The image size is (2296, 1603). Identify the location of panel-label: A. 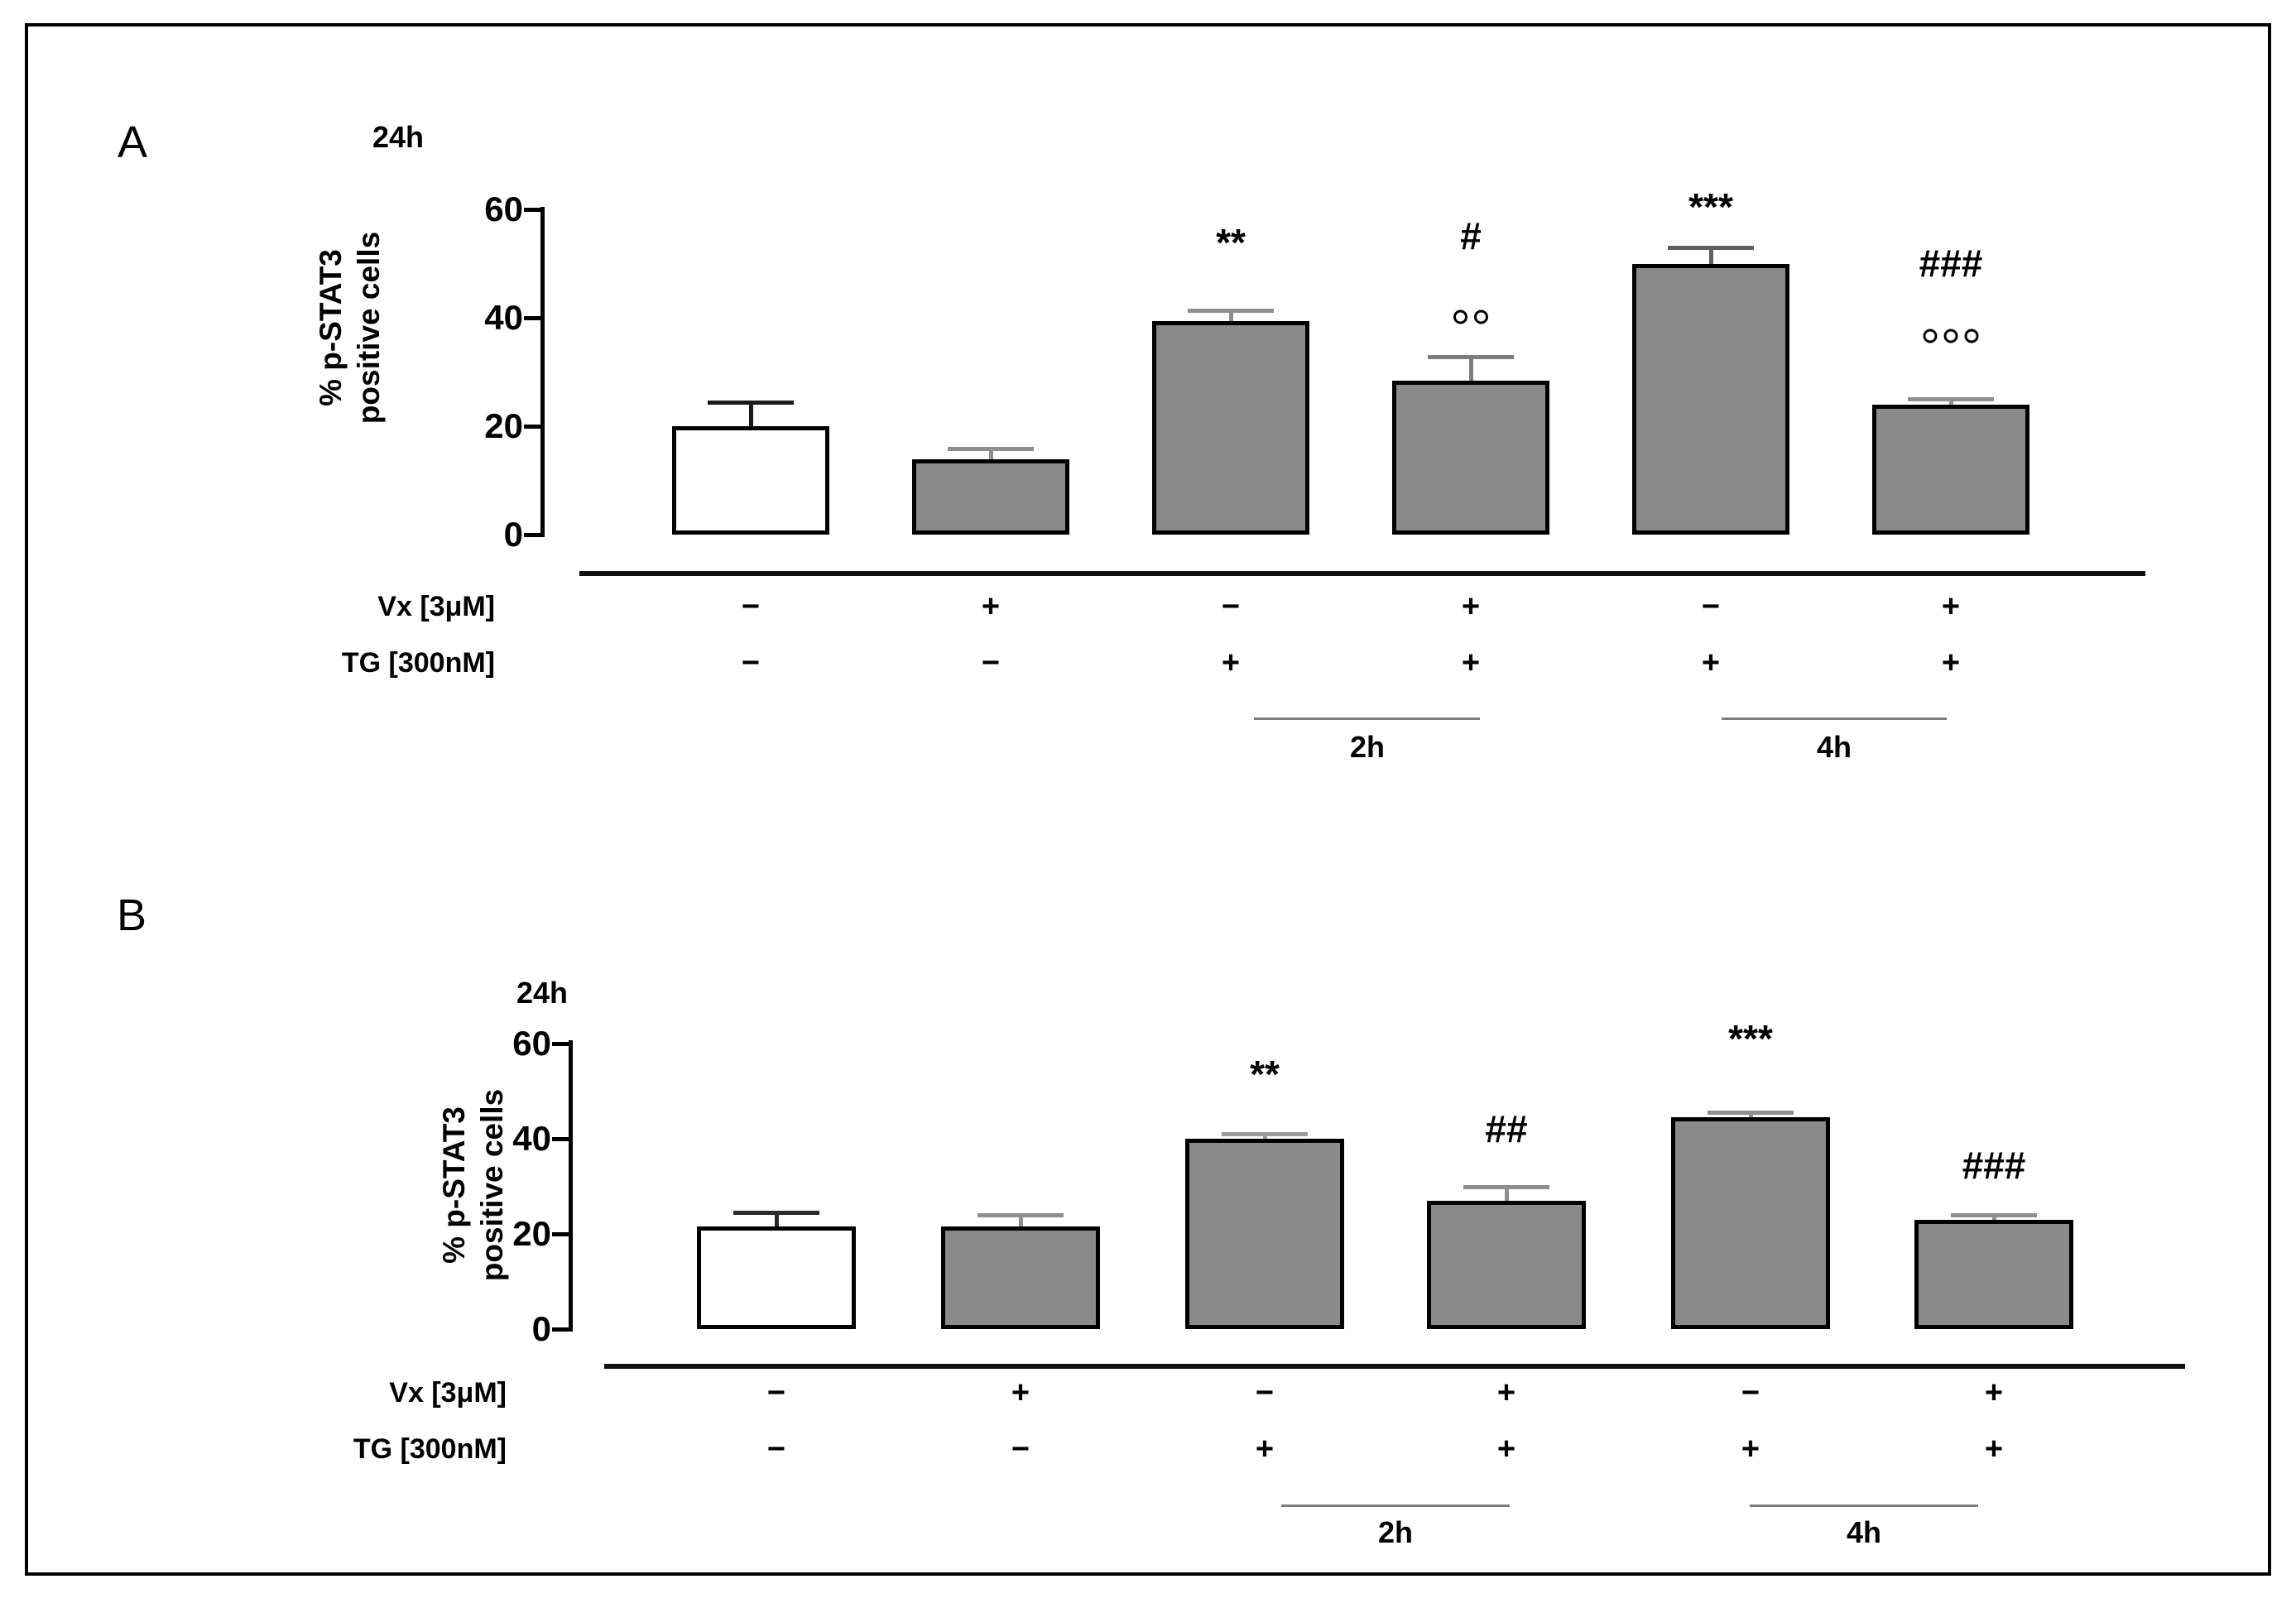
(132, 142).